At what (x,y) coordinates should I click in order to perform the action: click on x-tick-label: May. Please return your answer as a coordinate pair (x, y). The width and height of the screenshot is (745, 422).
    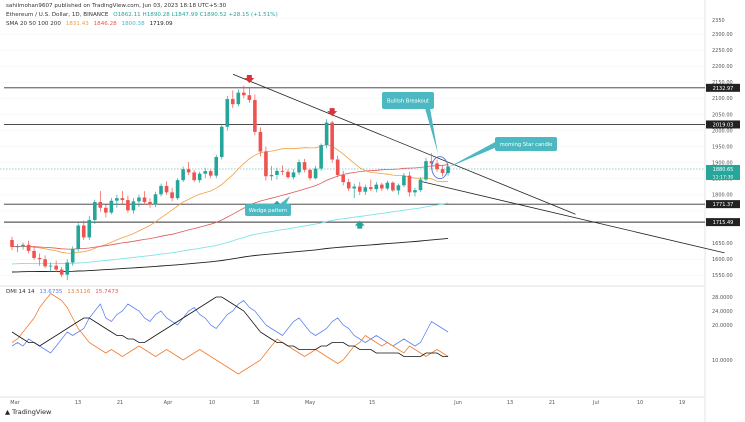
    Looking at the image, I should click on (310, 403).